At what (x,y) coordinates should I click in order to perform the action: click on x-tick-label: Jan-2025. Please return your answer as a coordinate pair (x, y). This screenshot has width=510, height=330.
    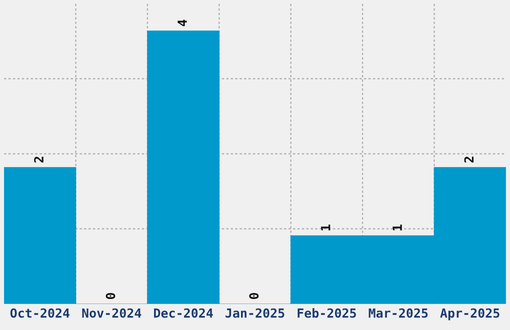
    Looking at the image, I should click on (255, 313).